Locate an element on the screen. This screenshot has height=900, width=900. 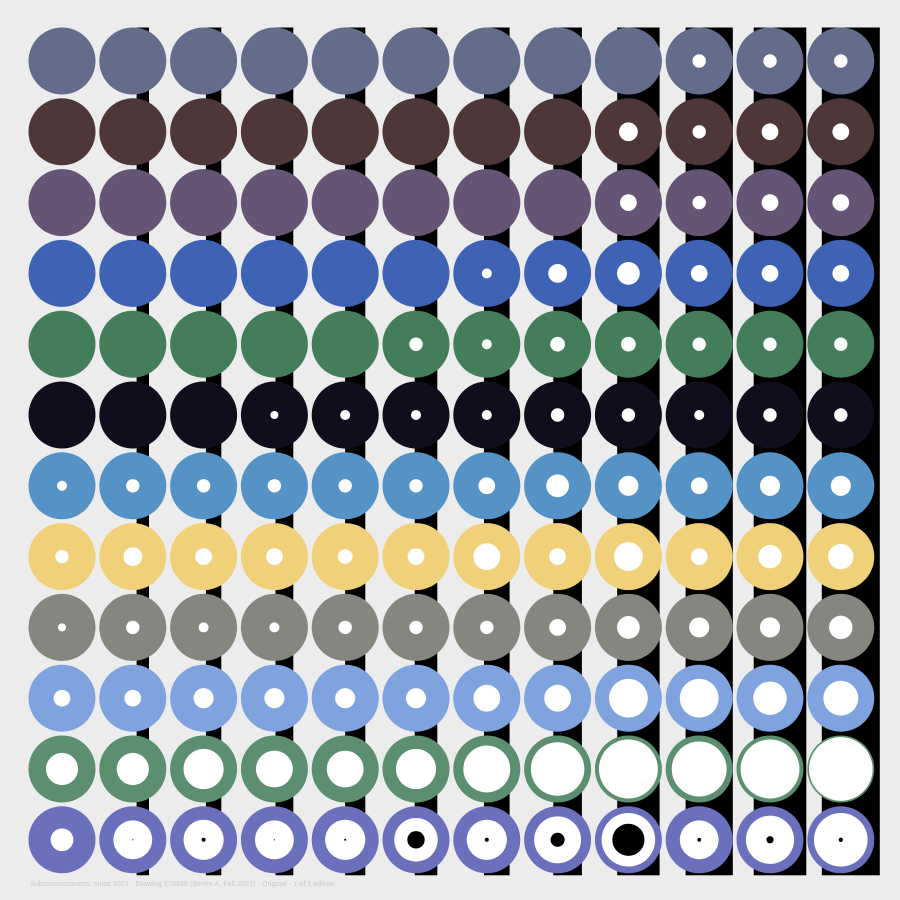
disc-hole-r5-c7 is located at coordinates (557, 415).